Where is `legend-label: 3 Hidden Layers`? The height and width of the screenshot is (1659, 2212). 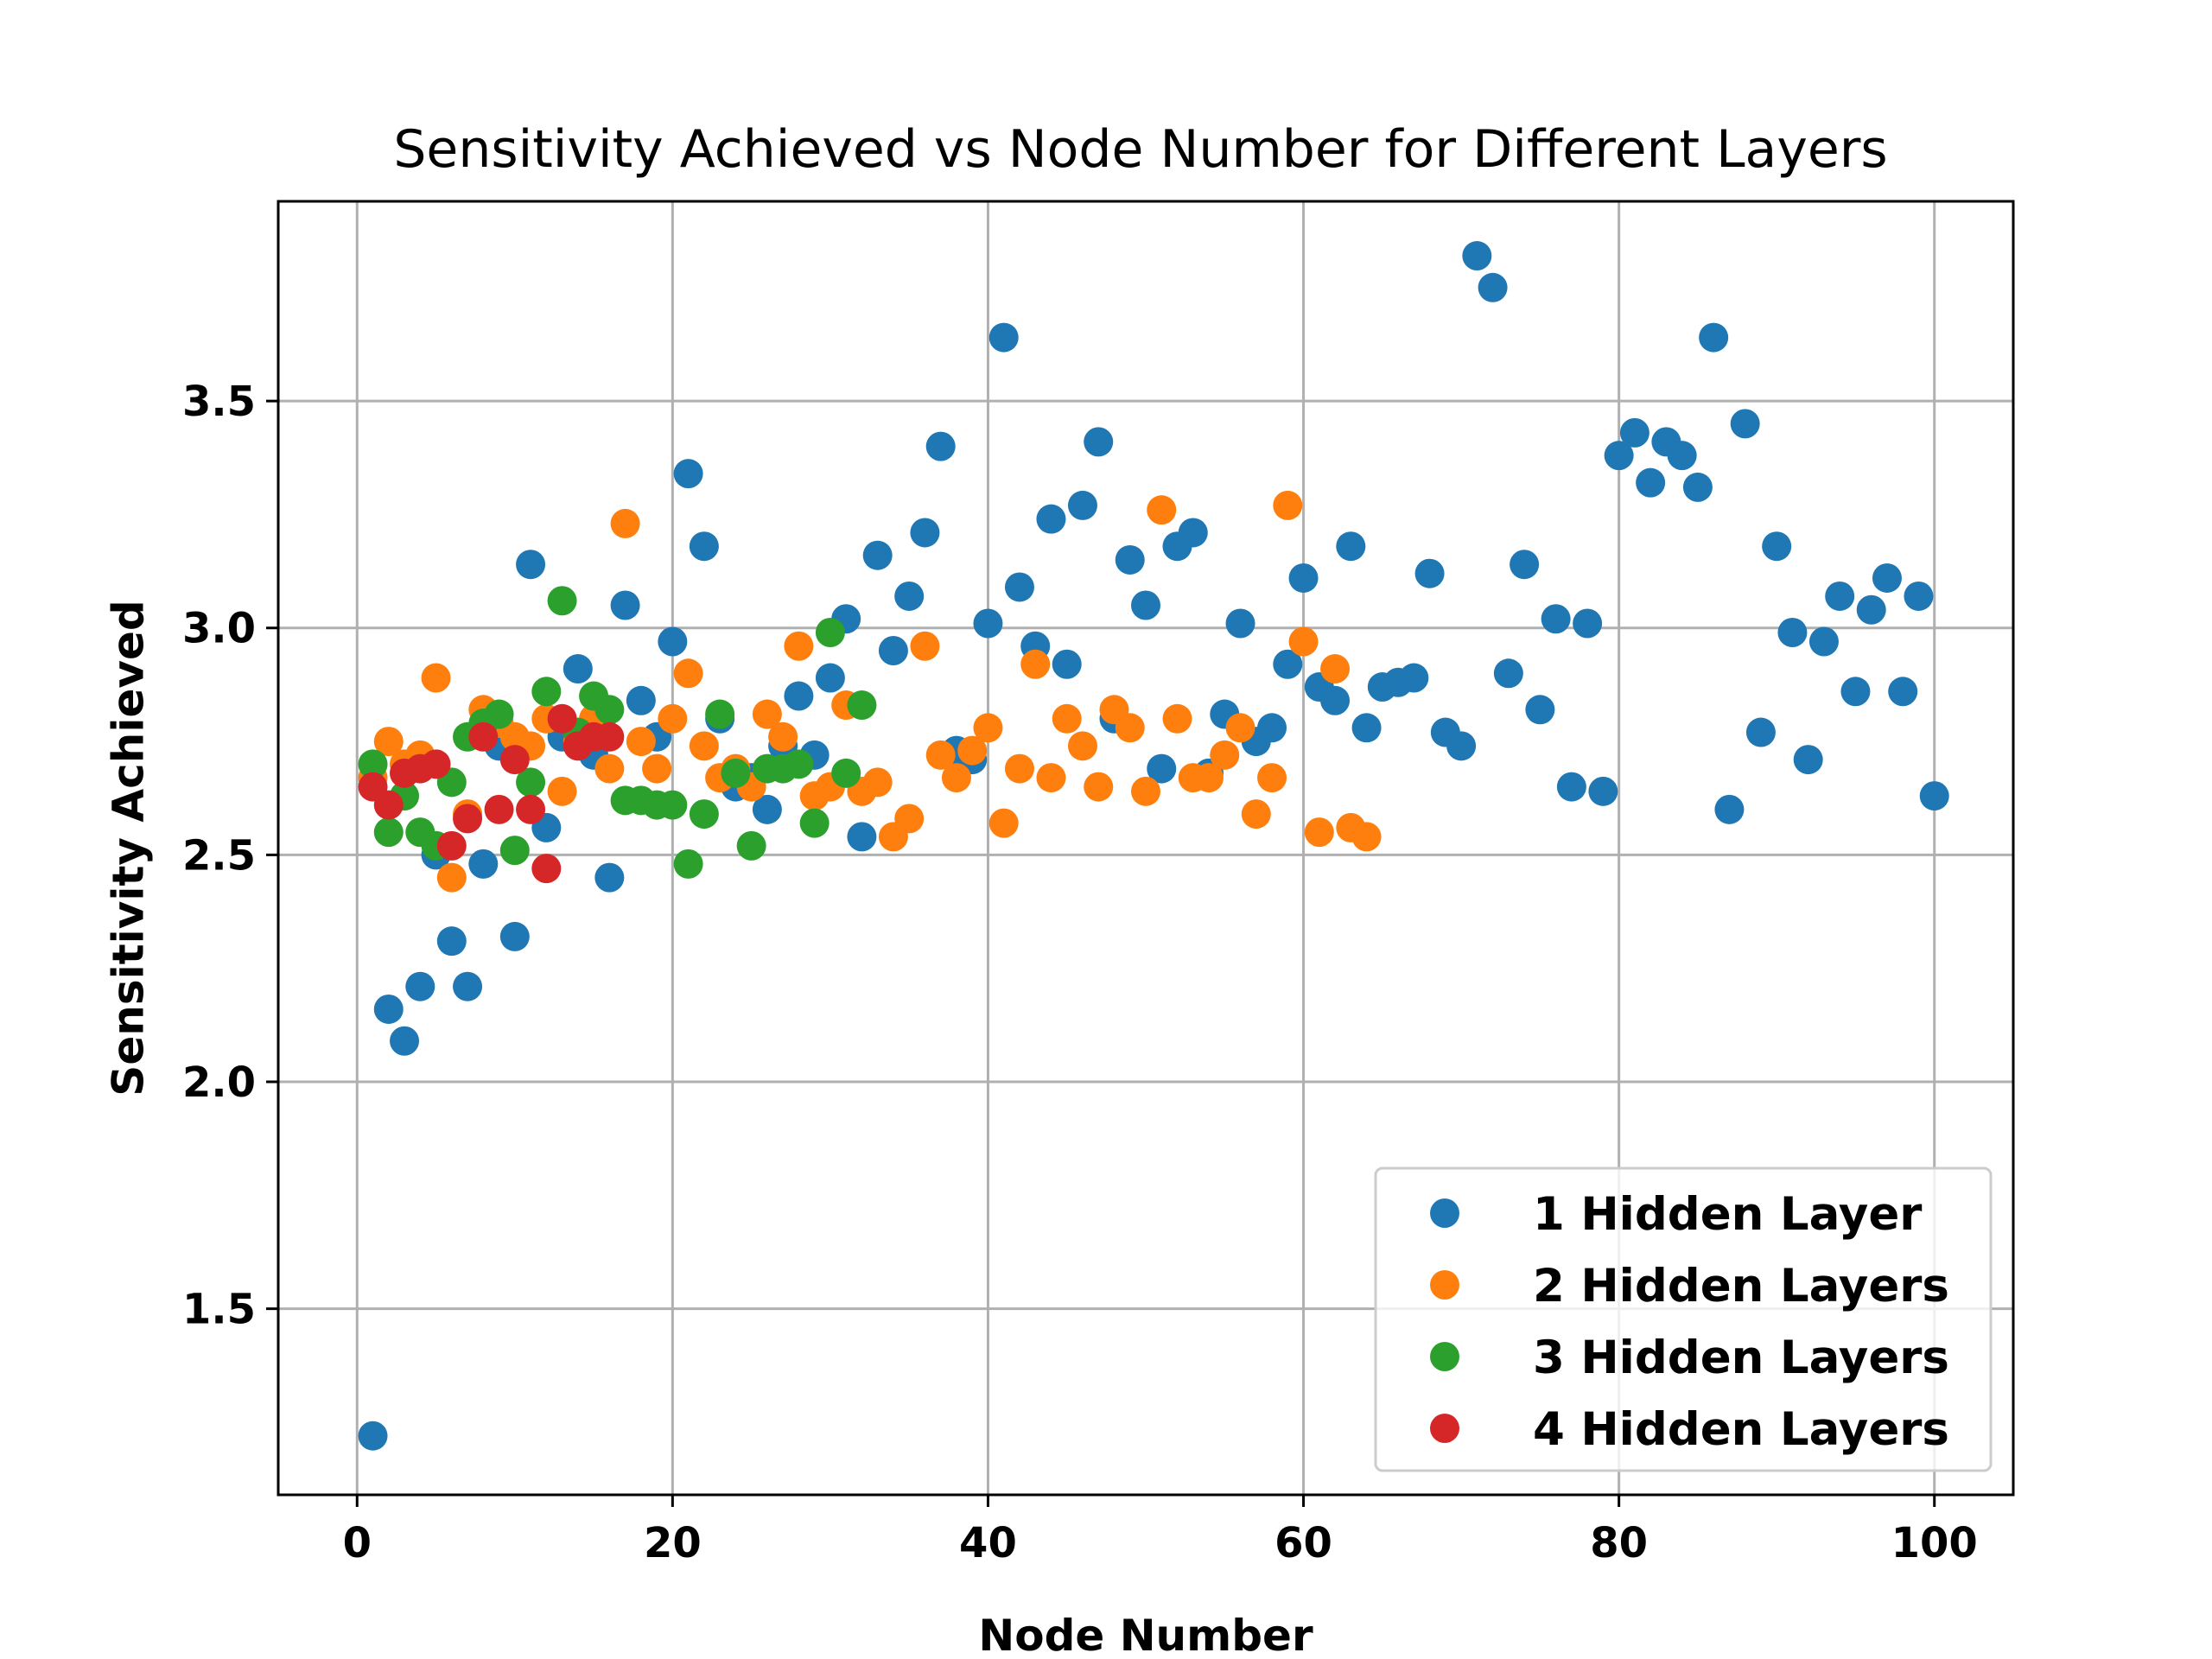 legend-label: 3 Hidden Layers is located at coordinates (1741, 1358).